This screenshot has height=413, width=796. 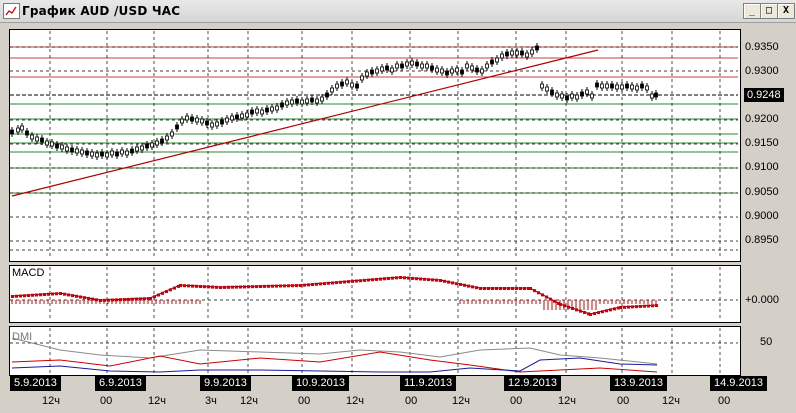 I want to click on date-badge: 13.9.2013, so click(x=638, y=383).